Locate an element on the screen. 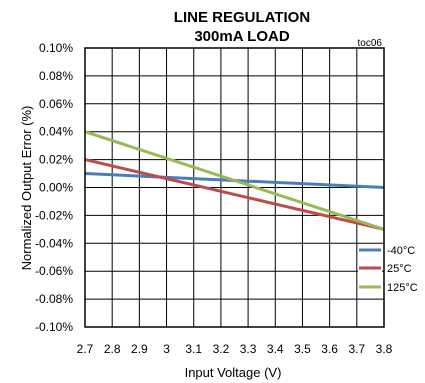 The width and height of the screenshot is (425, 383). x-tick-label: 3.1 is located at coordinates (193, 349).